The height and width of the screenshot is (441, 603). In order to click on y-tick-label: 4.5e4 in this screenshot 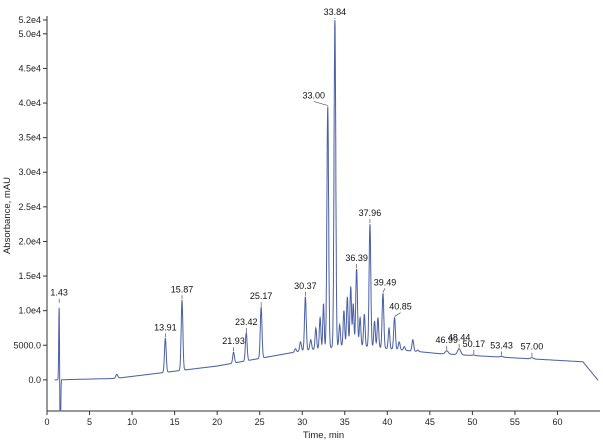, I will do `click(29, 68)`.